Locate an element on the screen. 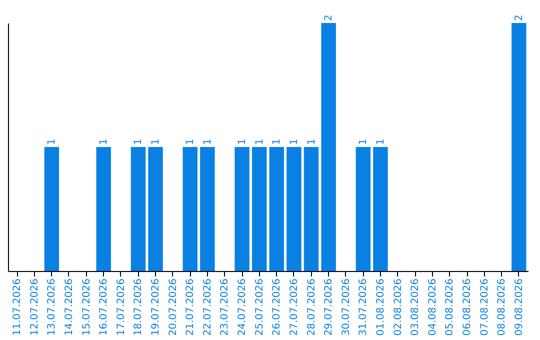 This screenshot has height=340, width=540. x-tick-label: 27.07.2026 is located at coordinates (294, 307).